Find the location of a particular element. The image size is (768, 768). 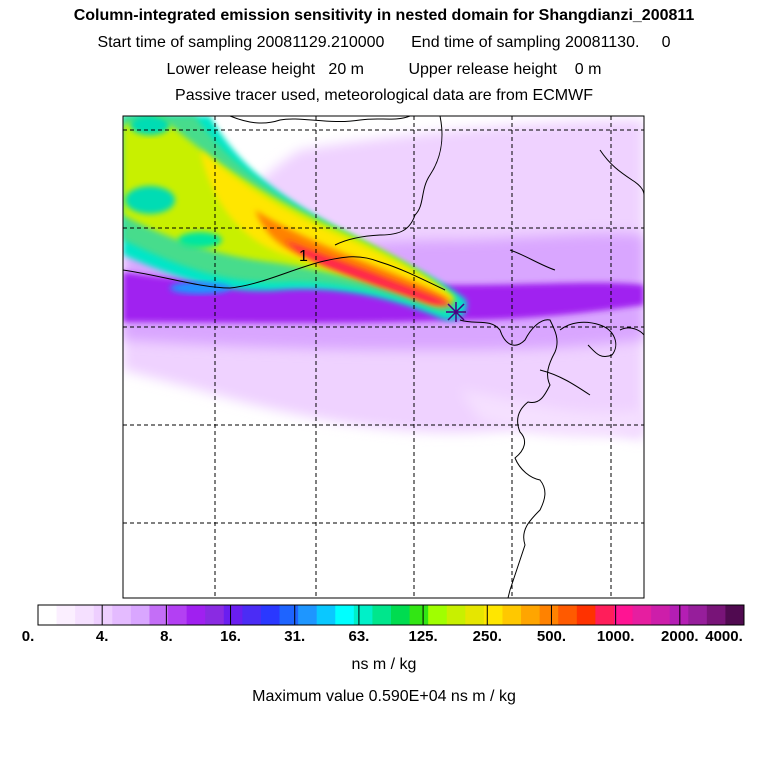

island-coast is located at coordinates (565, 382).